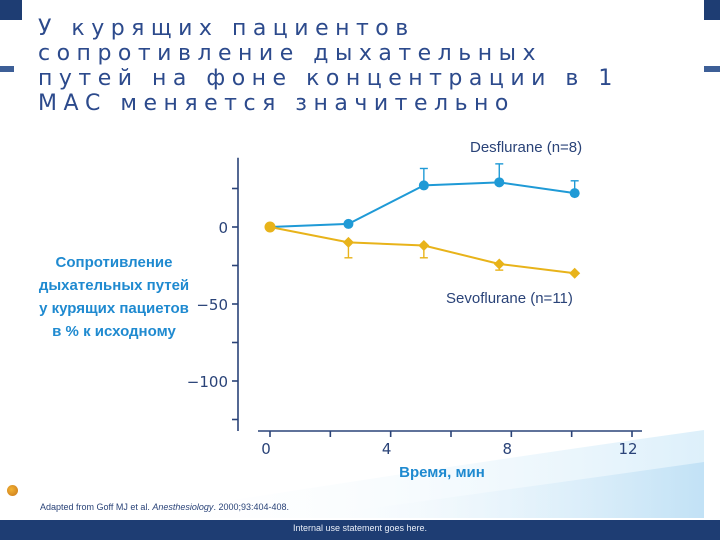 The height and width of the screenshot is (540, 720). Describe the element at coordinates (712, 10) in the screenshot. I see `frame-top-right` at that location.